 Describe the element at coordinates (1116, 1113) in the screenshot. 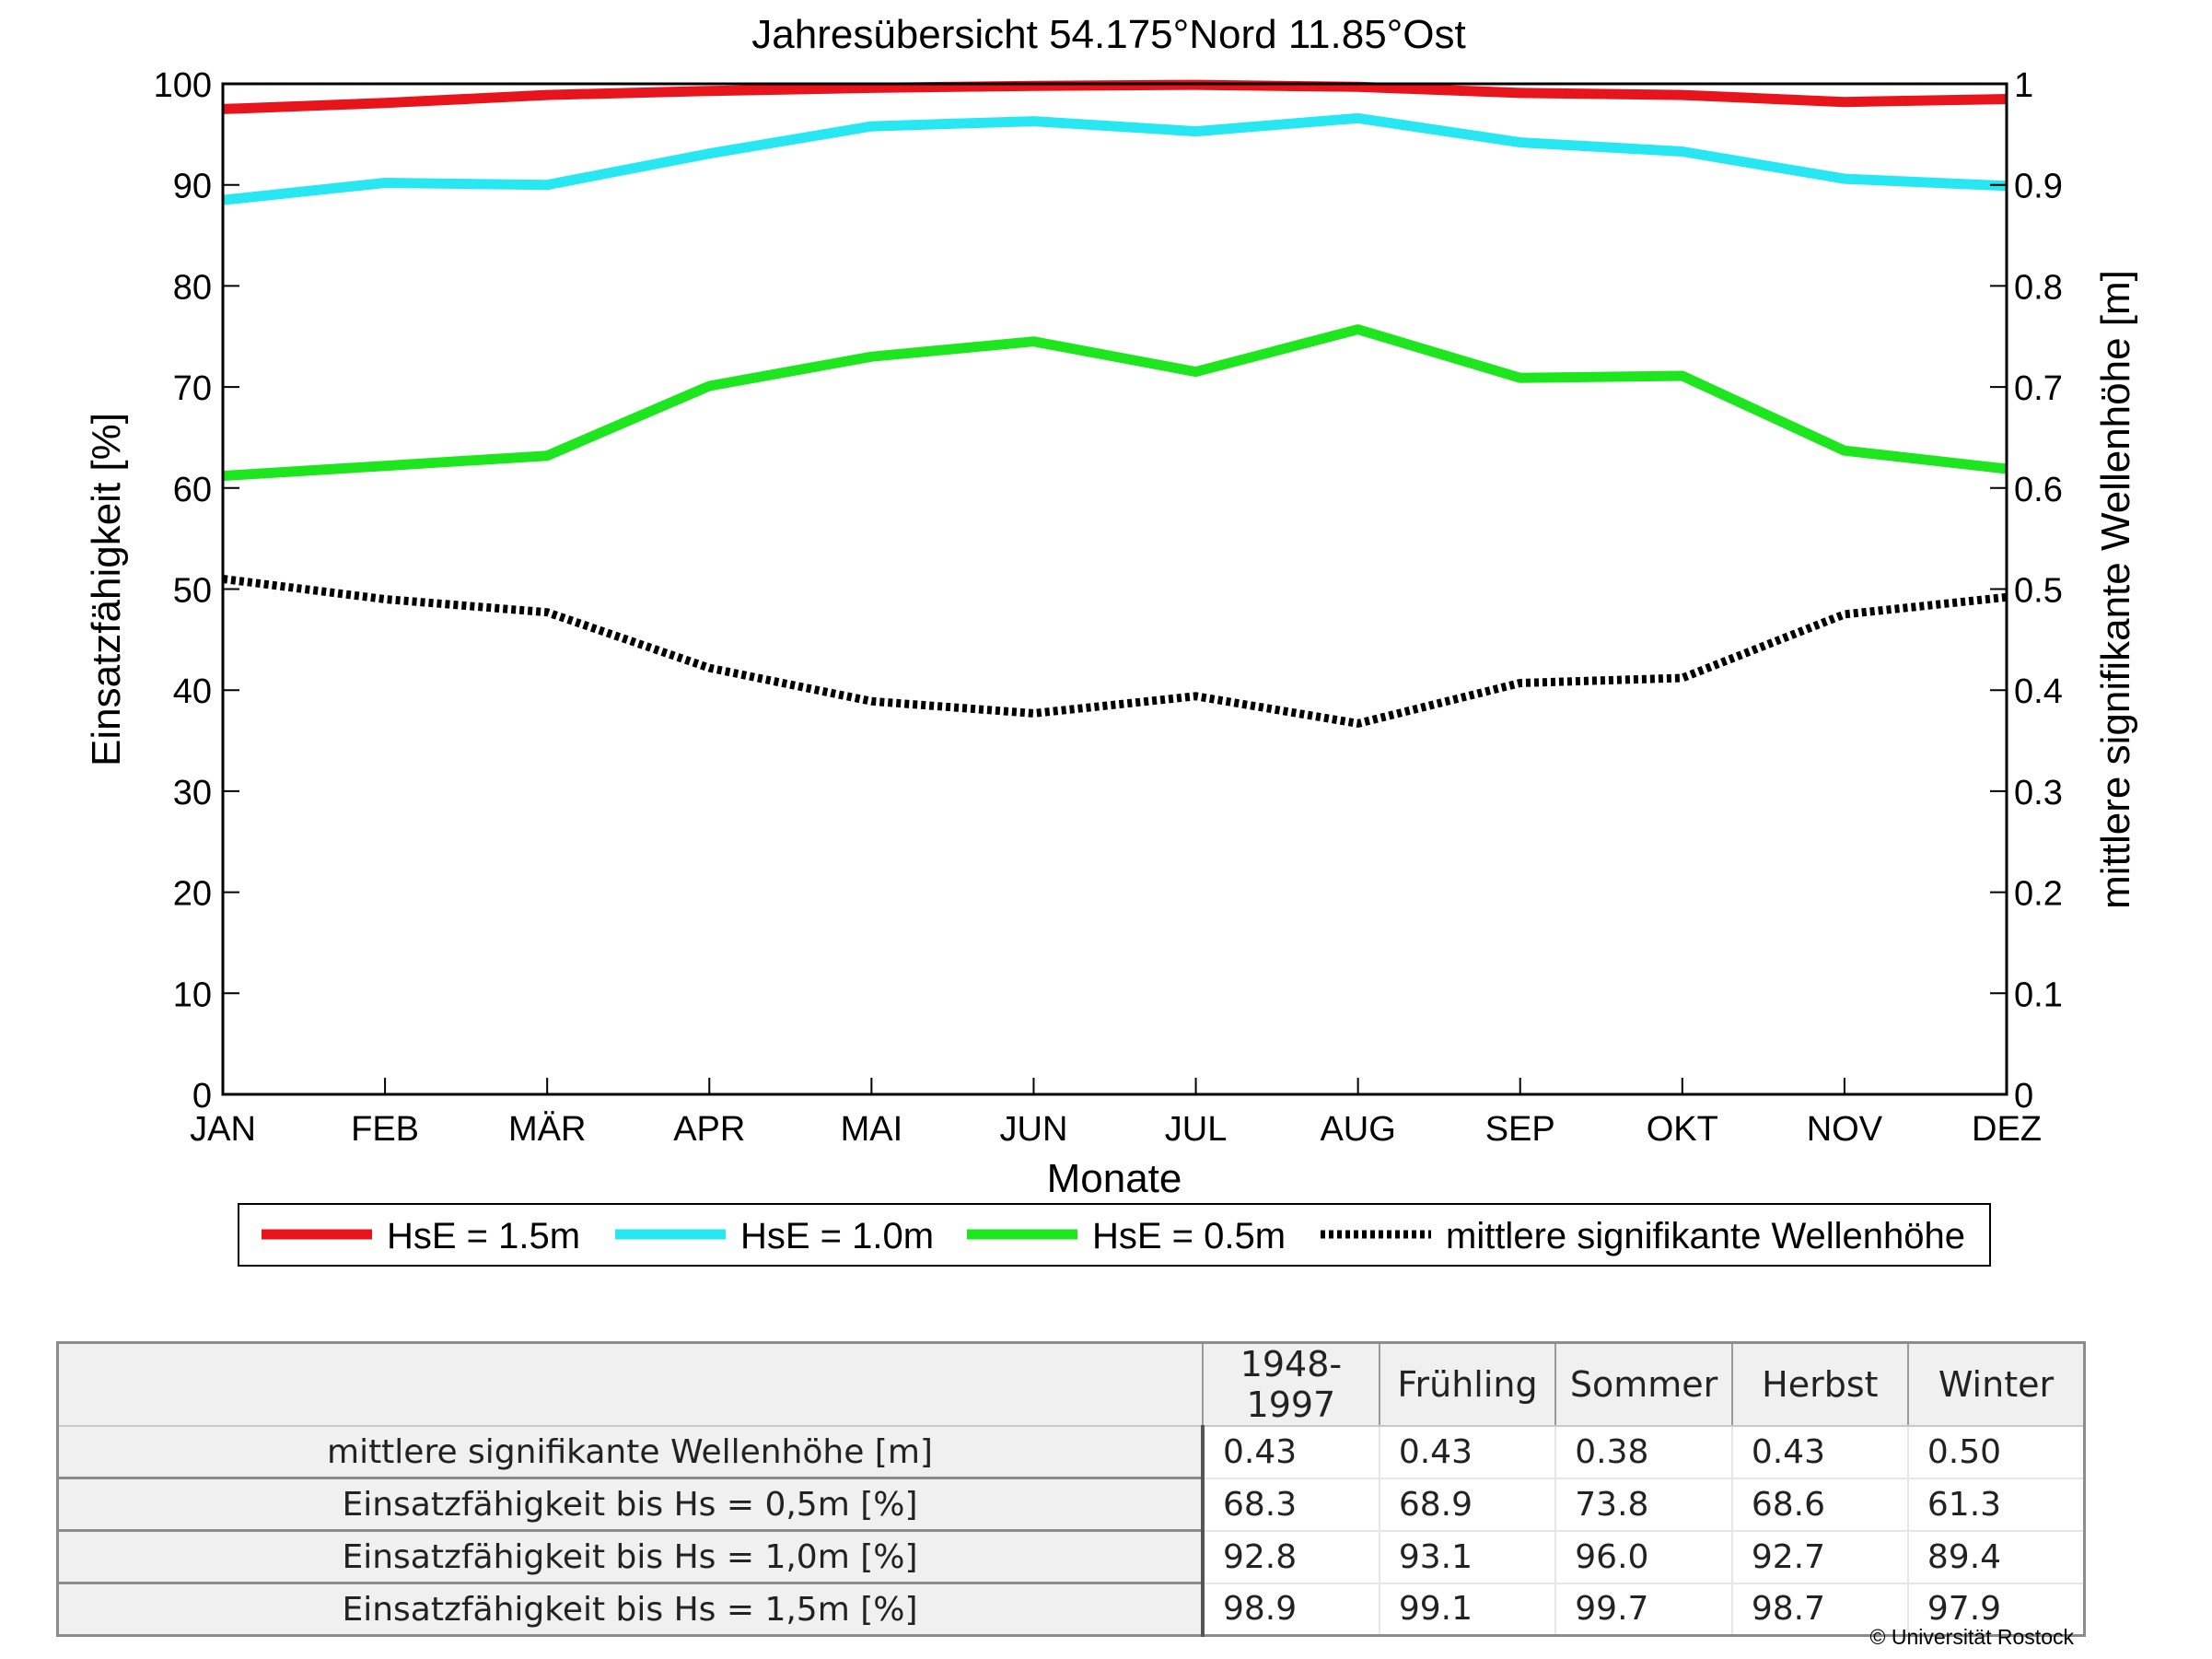

I see `x-ticks: JAN FEB MÄR APR MAI JUN JUL AUG SEP OKT NOV DEZ` at that location.